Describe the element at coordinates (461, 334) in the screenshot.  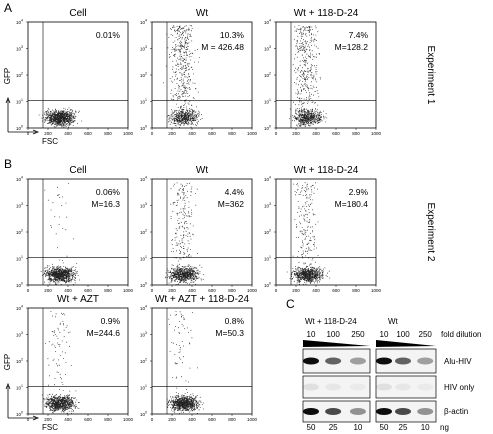
I see `dilution-unit: fold dilution` at that location.